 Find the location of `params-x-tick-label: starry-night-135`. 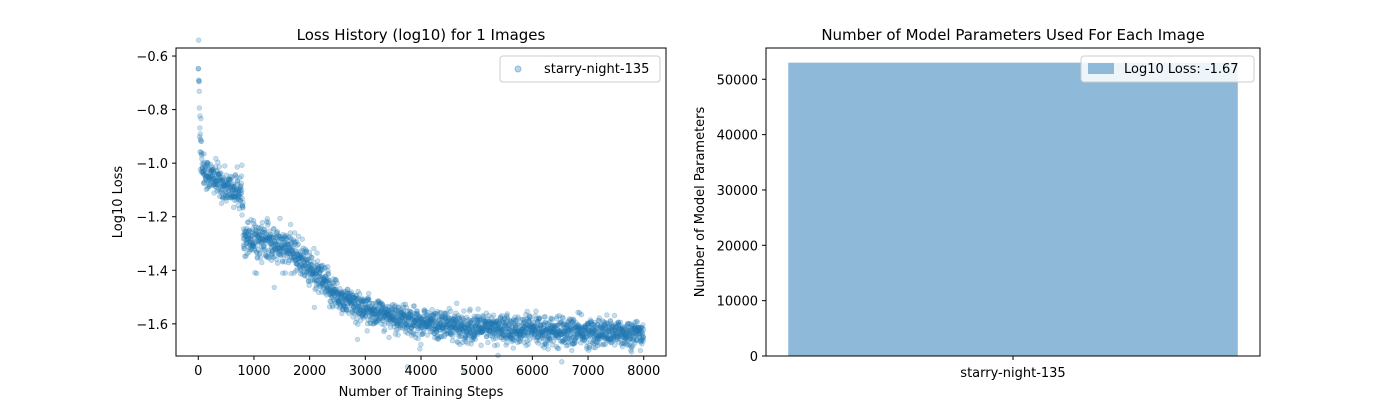

params-x-tick-label: starry-night-135 is located at coordinates (1012, 373).